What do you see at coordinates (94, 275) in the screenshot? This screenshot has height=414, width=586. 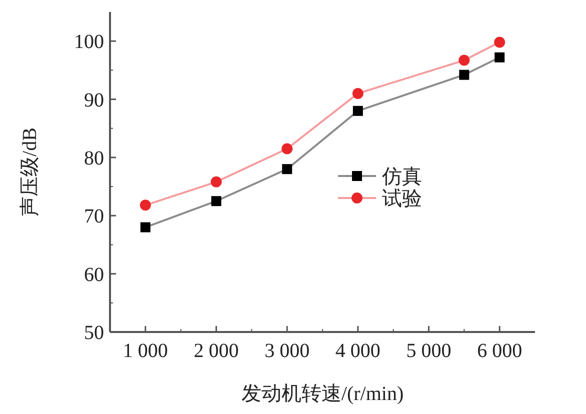 I see `y-tick-label: 60` at bounding box center [94, 275].